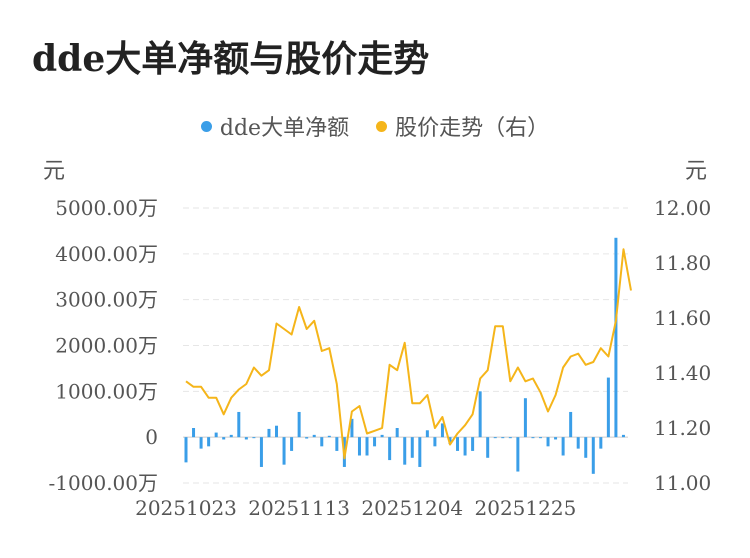 The width and height of the screenshot is (750, 558). Describe the element at coordinates (682, 483) in the screenshot. I see `right-tick-label: 11.00` at that location.